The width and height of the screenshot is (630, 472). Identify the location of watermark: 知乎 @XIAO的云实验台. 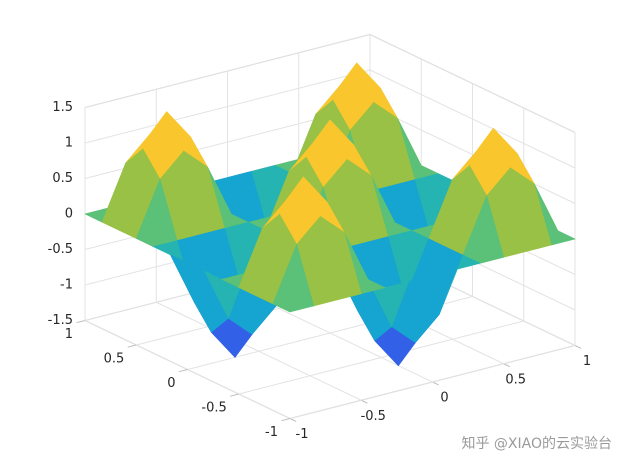
(536, 443).